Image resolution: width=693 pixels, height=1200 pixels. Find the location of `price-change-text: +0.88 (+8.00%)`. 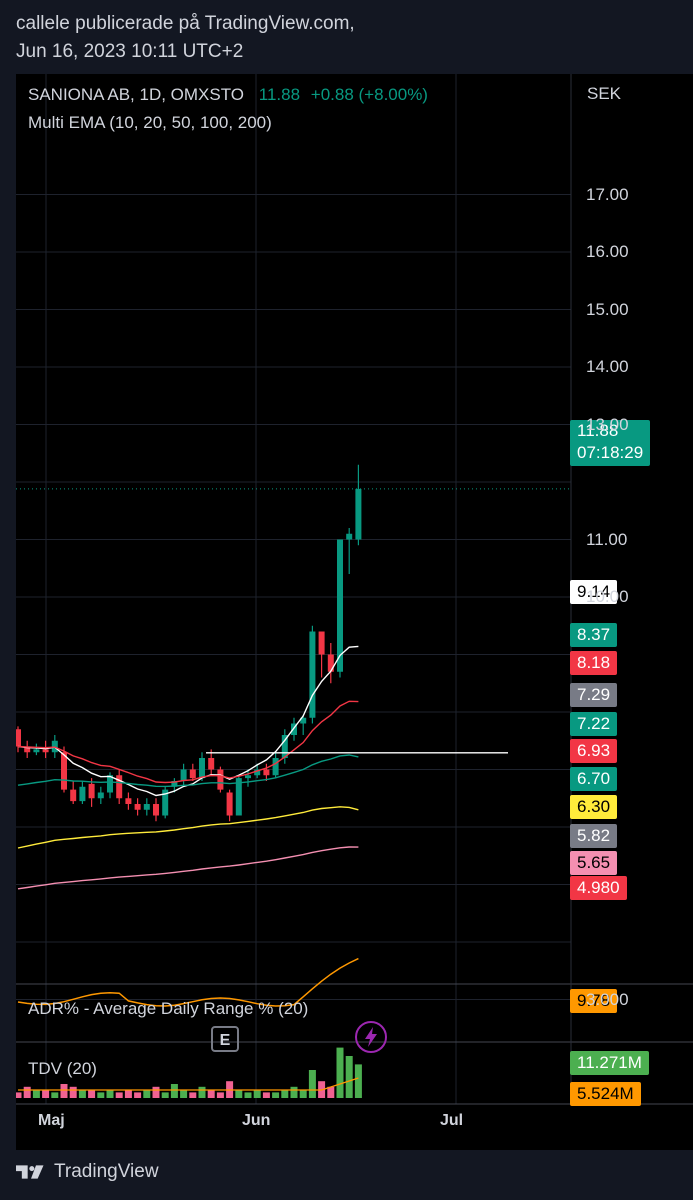

price-change-text: +0.88 (+8.00%) is located at coordinates (369, 94).